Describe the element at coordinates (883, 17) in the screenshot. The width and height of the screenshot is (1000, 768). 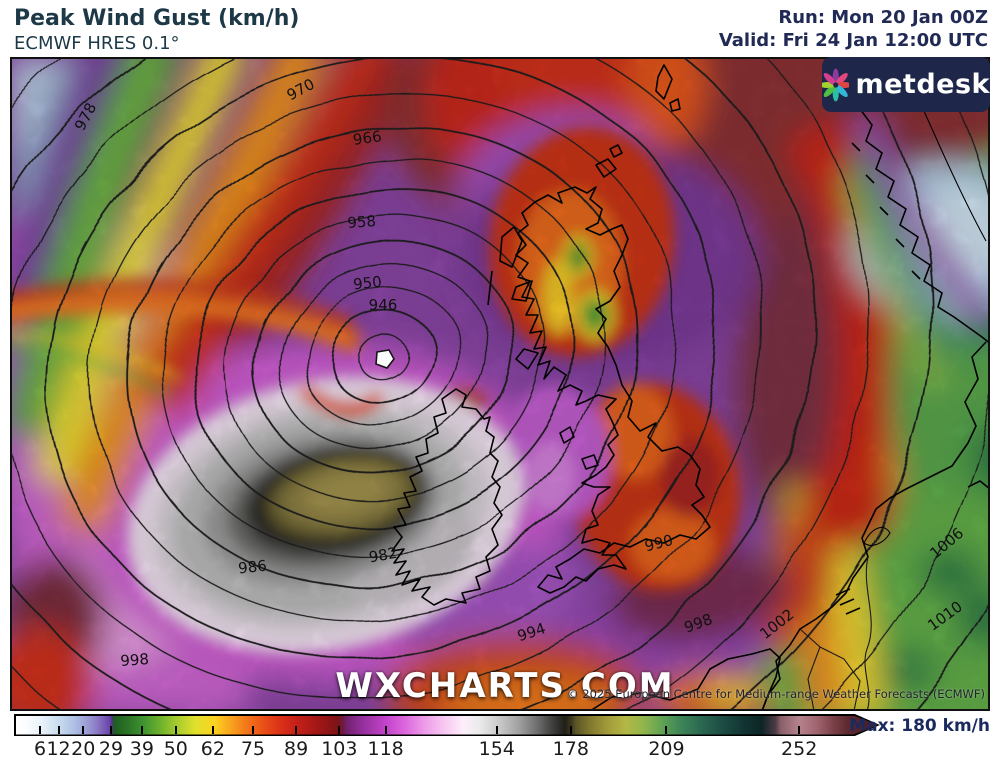
I see `run-time-label: Run: Mon 20 Jan 00Z` at that location.